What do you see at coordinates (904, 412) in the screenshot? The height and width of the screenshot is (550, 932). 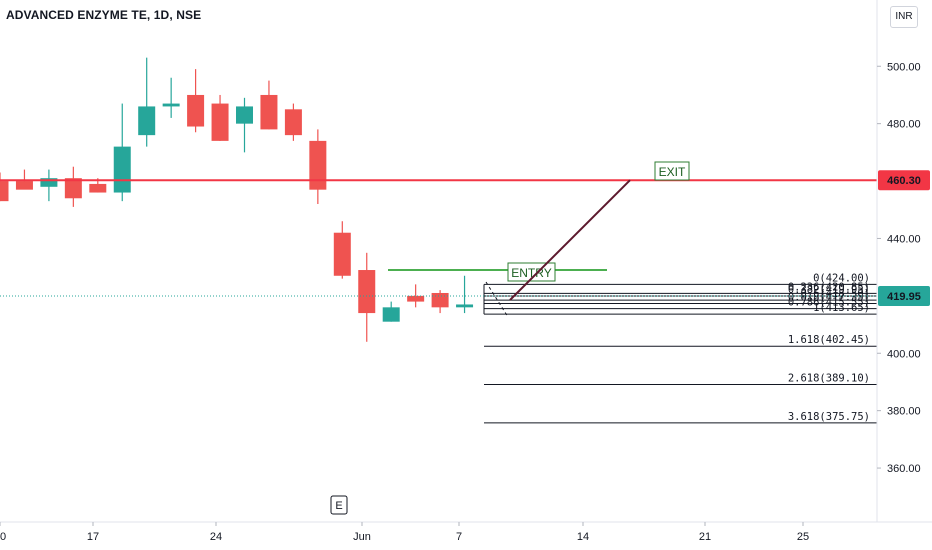 I see `price-tick-label: 380.00` at bounding box center [904, 412].